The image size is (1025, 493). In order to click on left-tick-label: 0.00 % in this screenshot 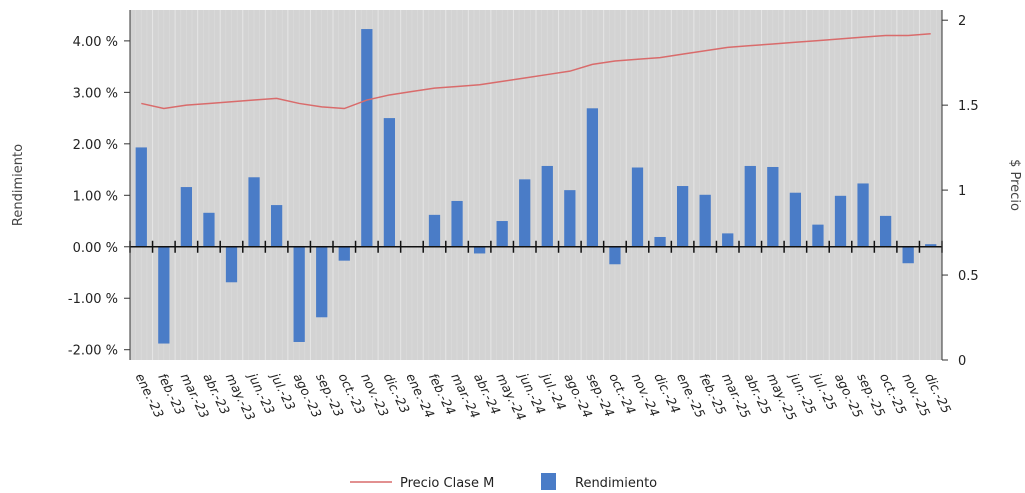, I will do `click(95, 248)`.